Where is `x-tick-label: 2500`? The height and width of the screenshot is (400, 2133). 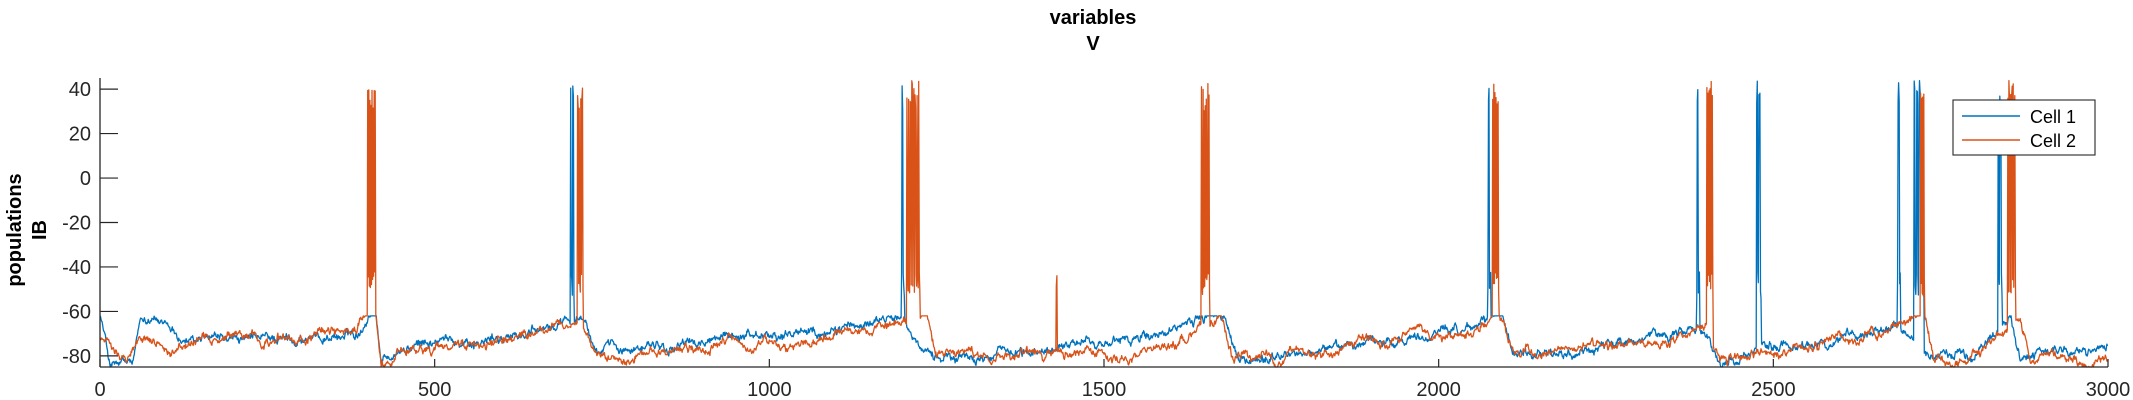 x-tick-label: 2500 is located at coordinates (1773, 389).